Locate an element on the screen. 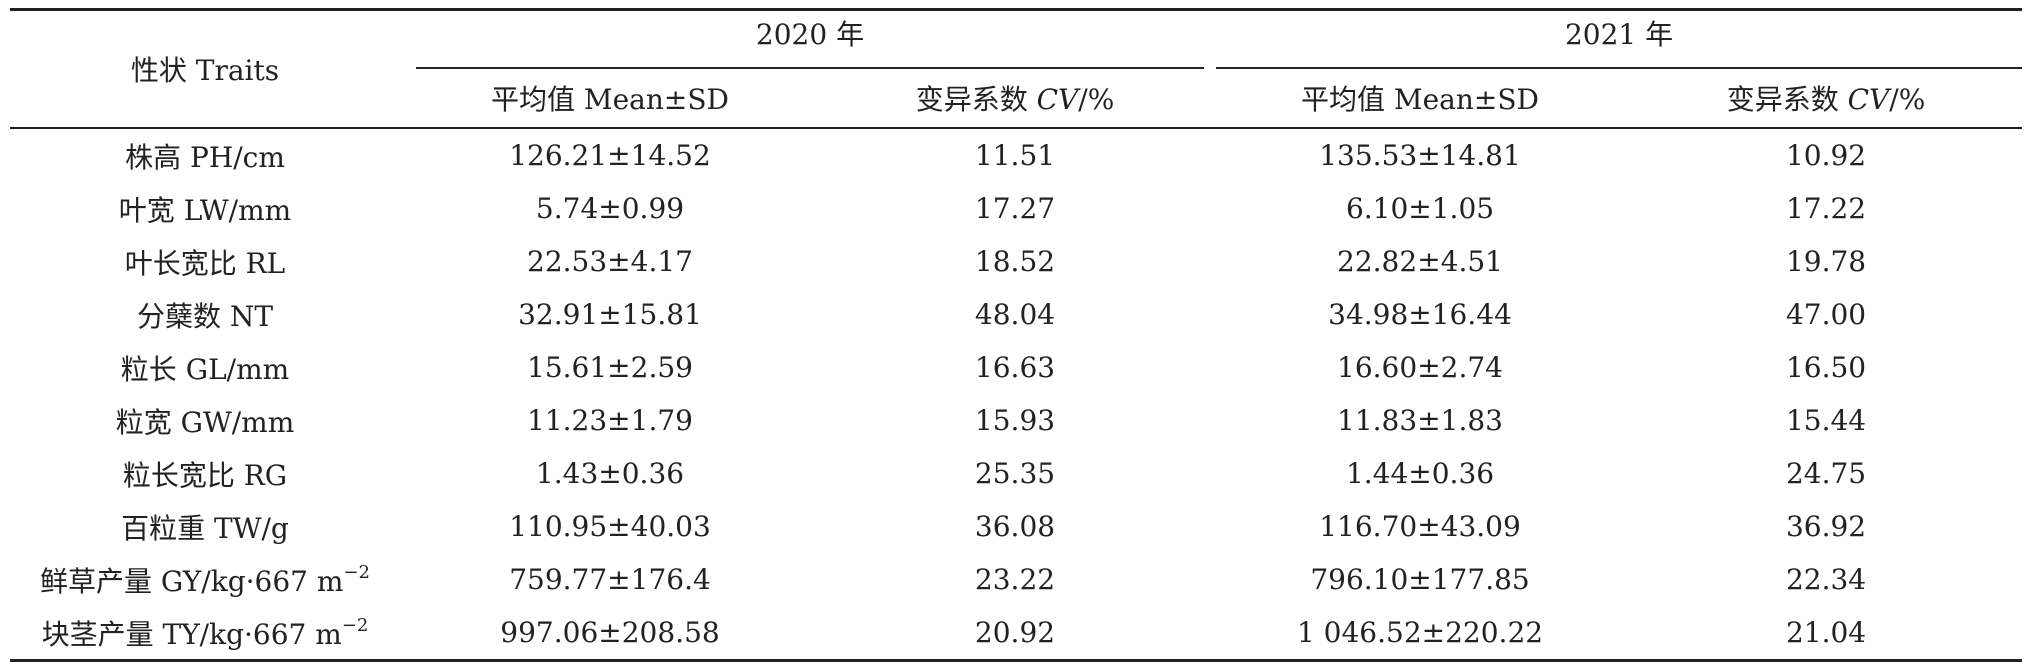  table-row: 粒长宽比 RG 1.43±0.36 25.35 1.44±0.36 24.75 is located at coordinates (1016, 473).